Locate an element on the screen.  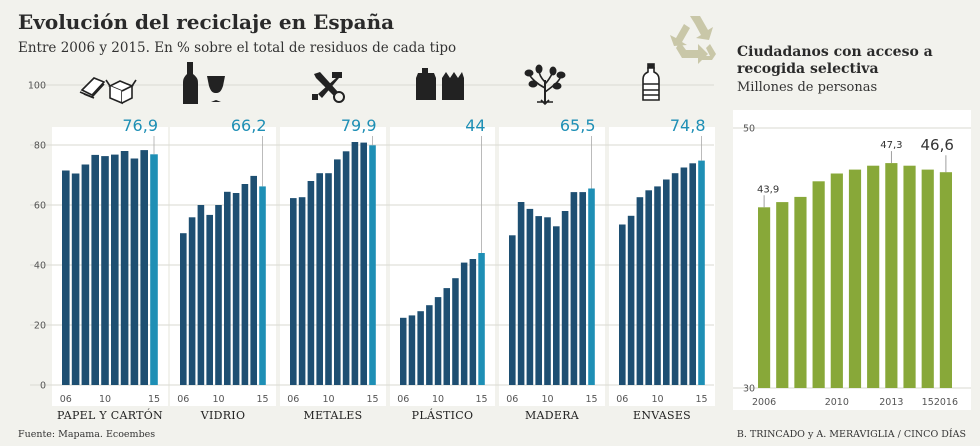
recycle-icon is located at coordinates (693, 40).